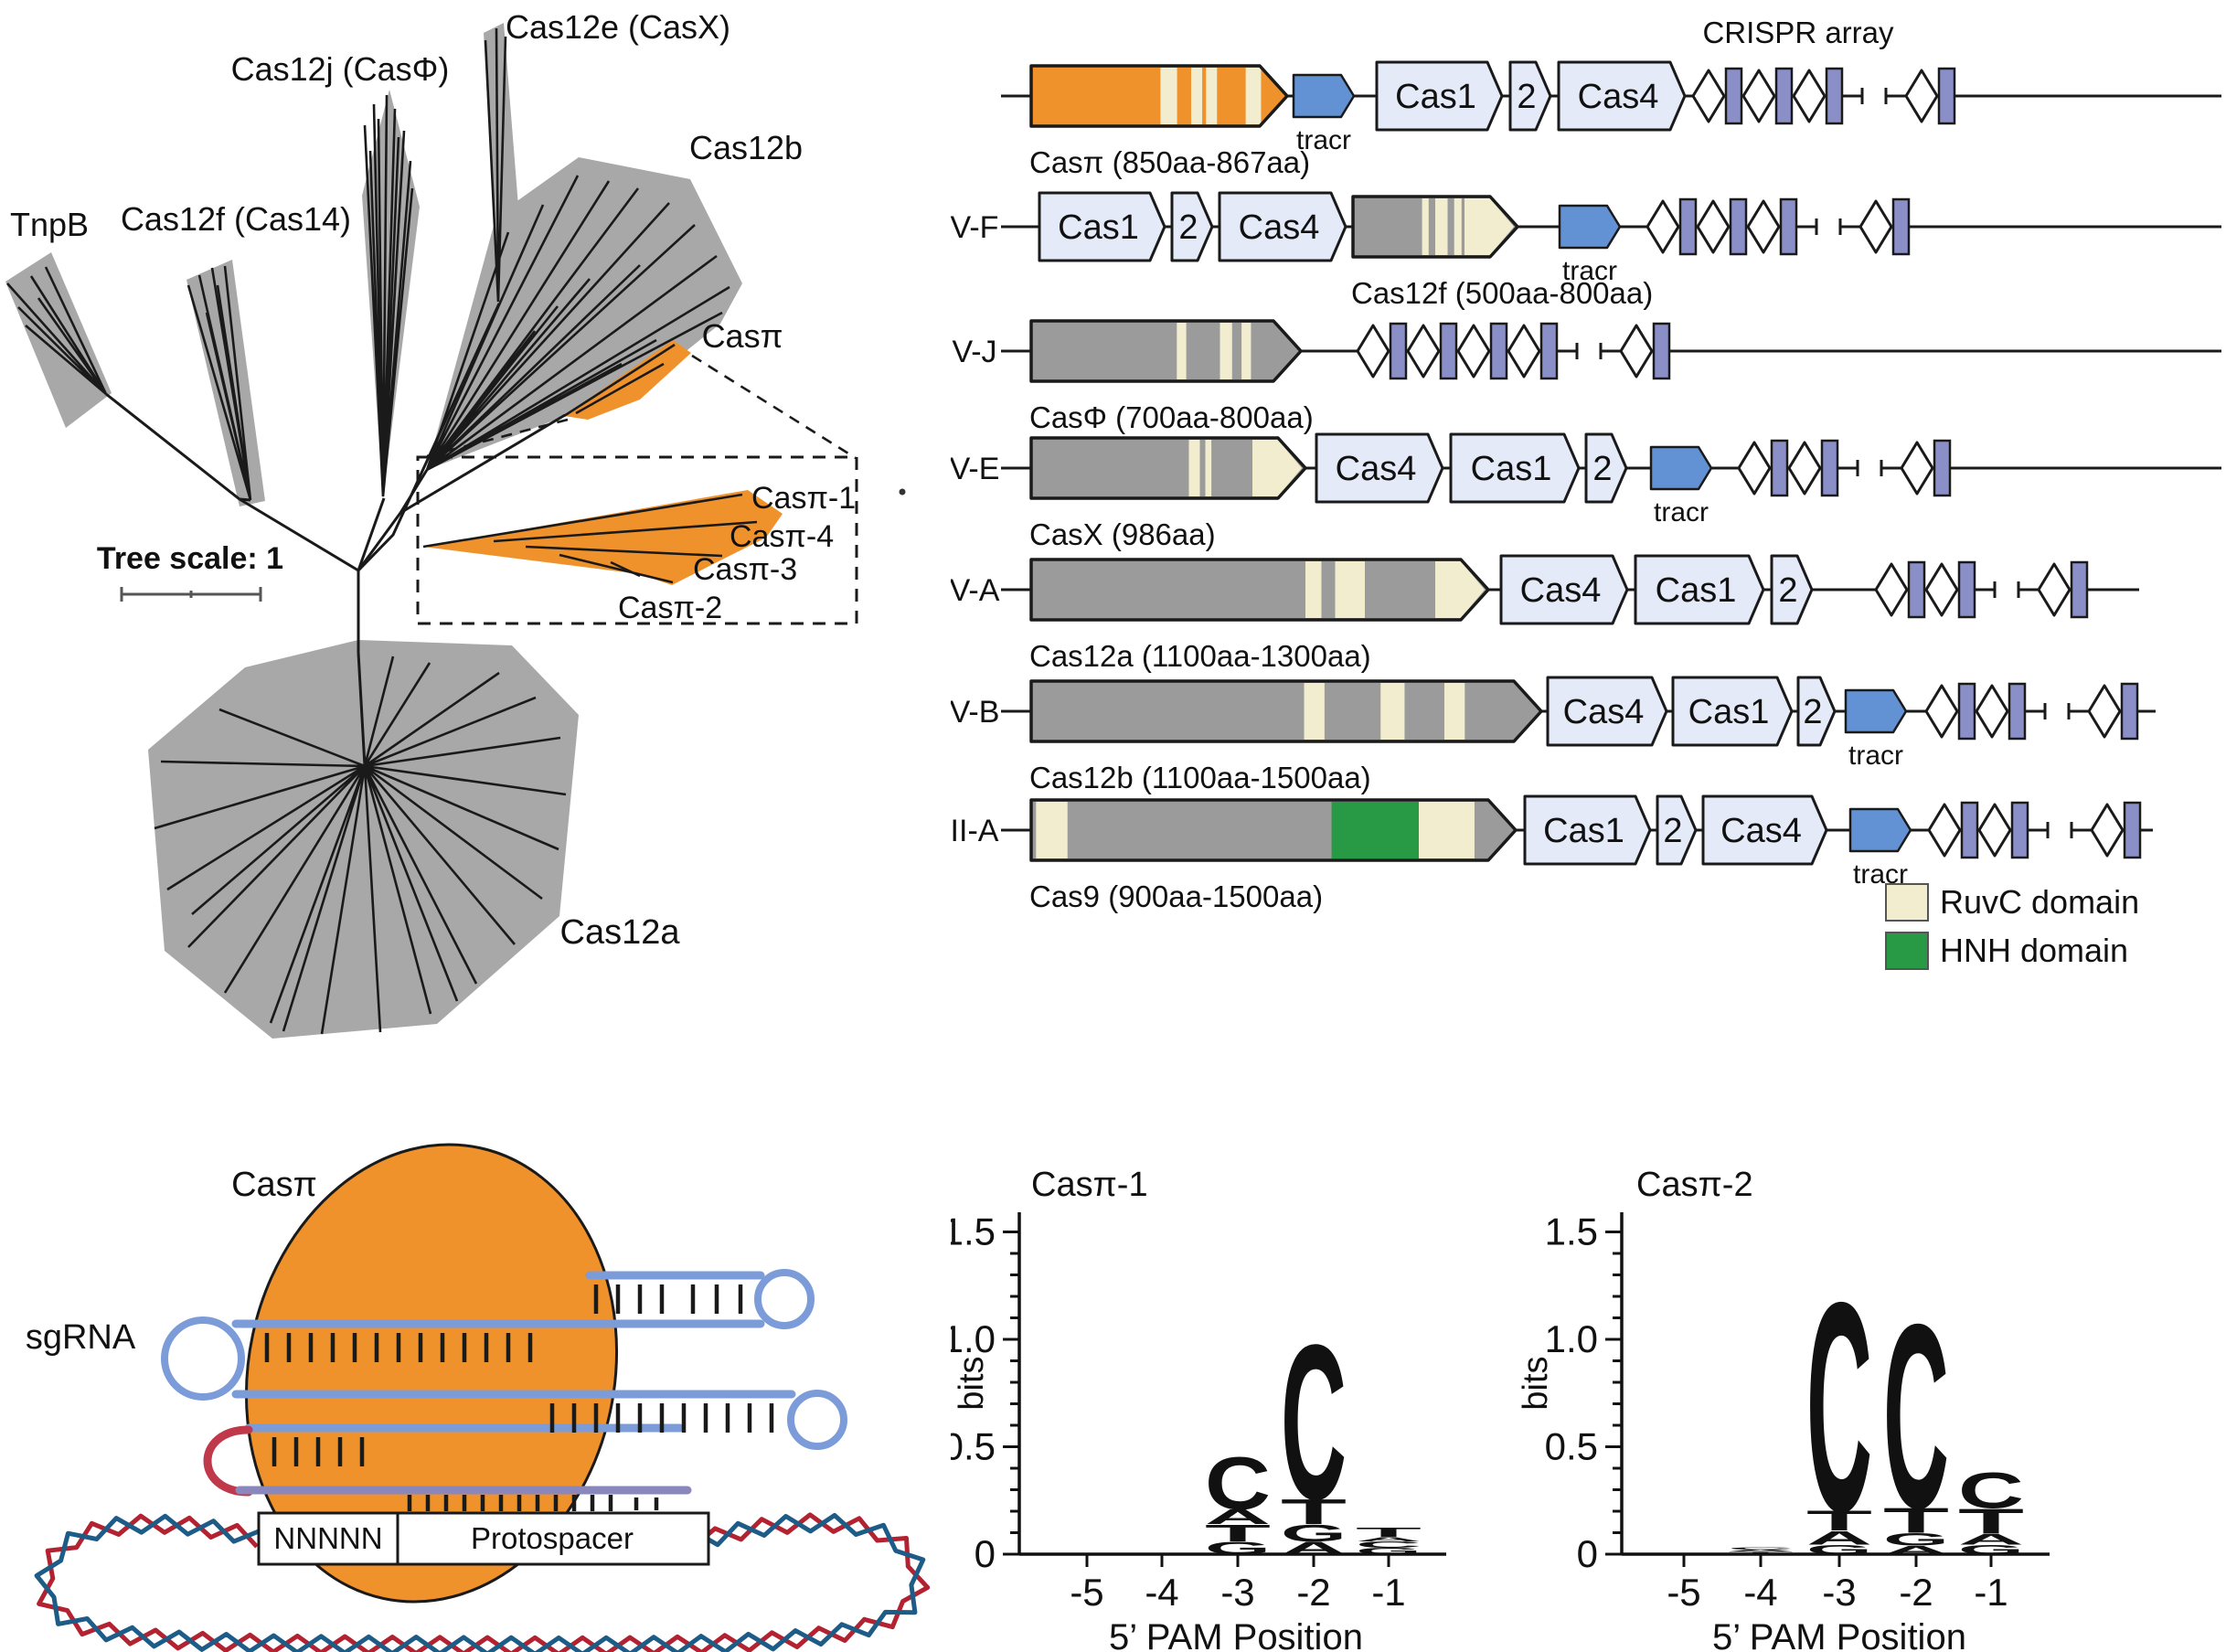 Image resolution: width=2226 pixels, height=1652 pixels. I want to click on gene-label: Cas9 (900aa-1500aa), so click(1176, 896).